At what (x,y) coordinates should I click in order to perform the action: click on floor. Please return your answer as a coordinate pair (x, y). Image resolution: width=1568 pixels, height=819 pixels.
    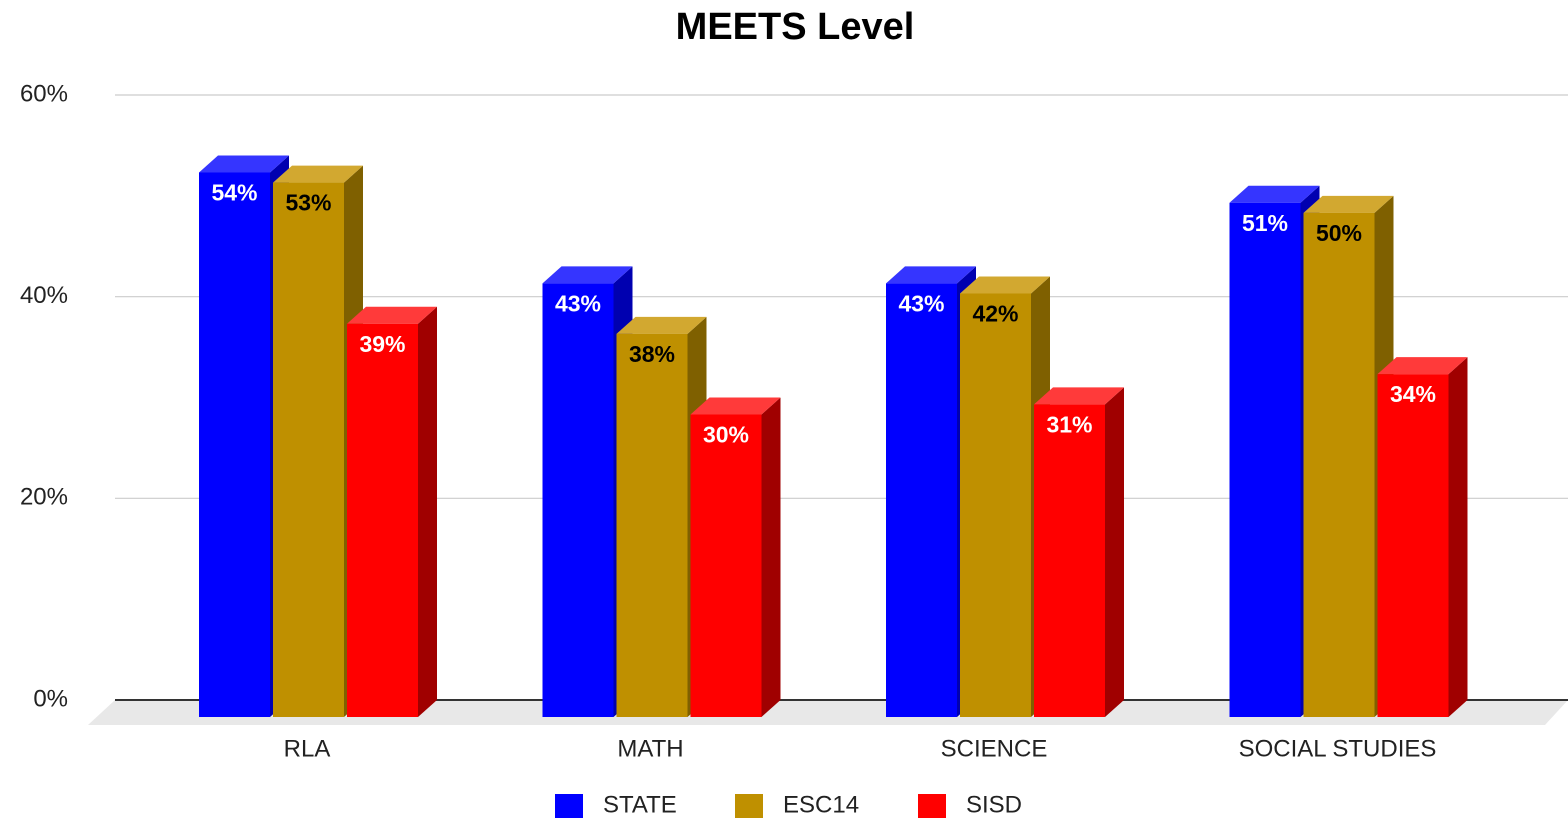
    Looking at the image, I should click on (828, 712).